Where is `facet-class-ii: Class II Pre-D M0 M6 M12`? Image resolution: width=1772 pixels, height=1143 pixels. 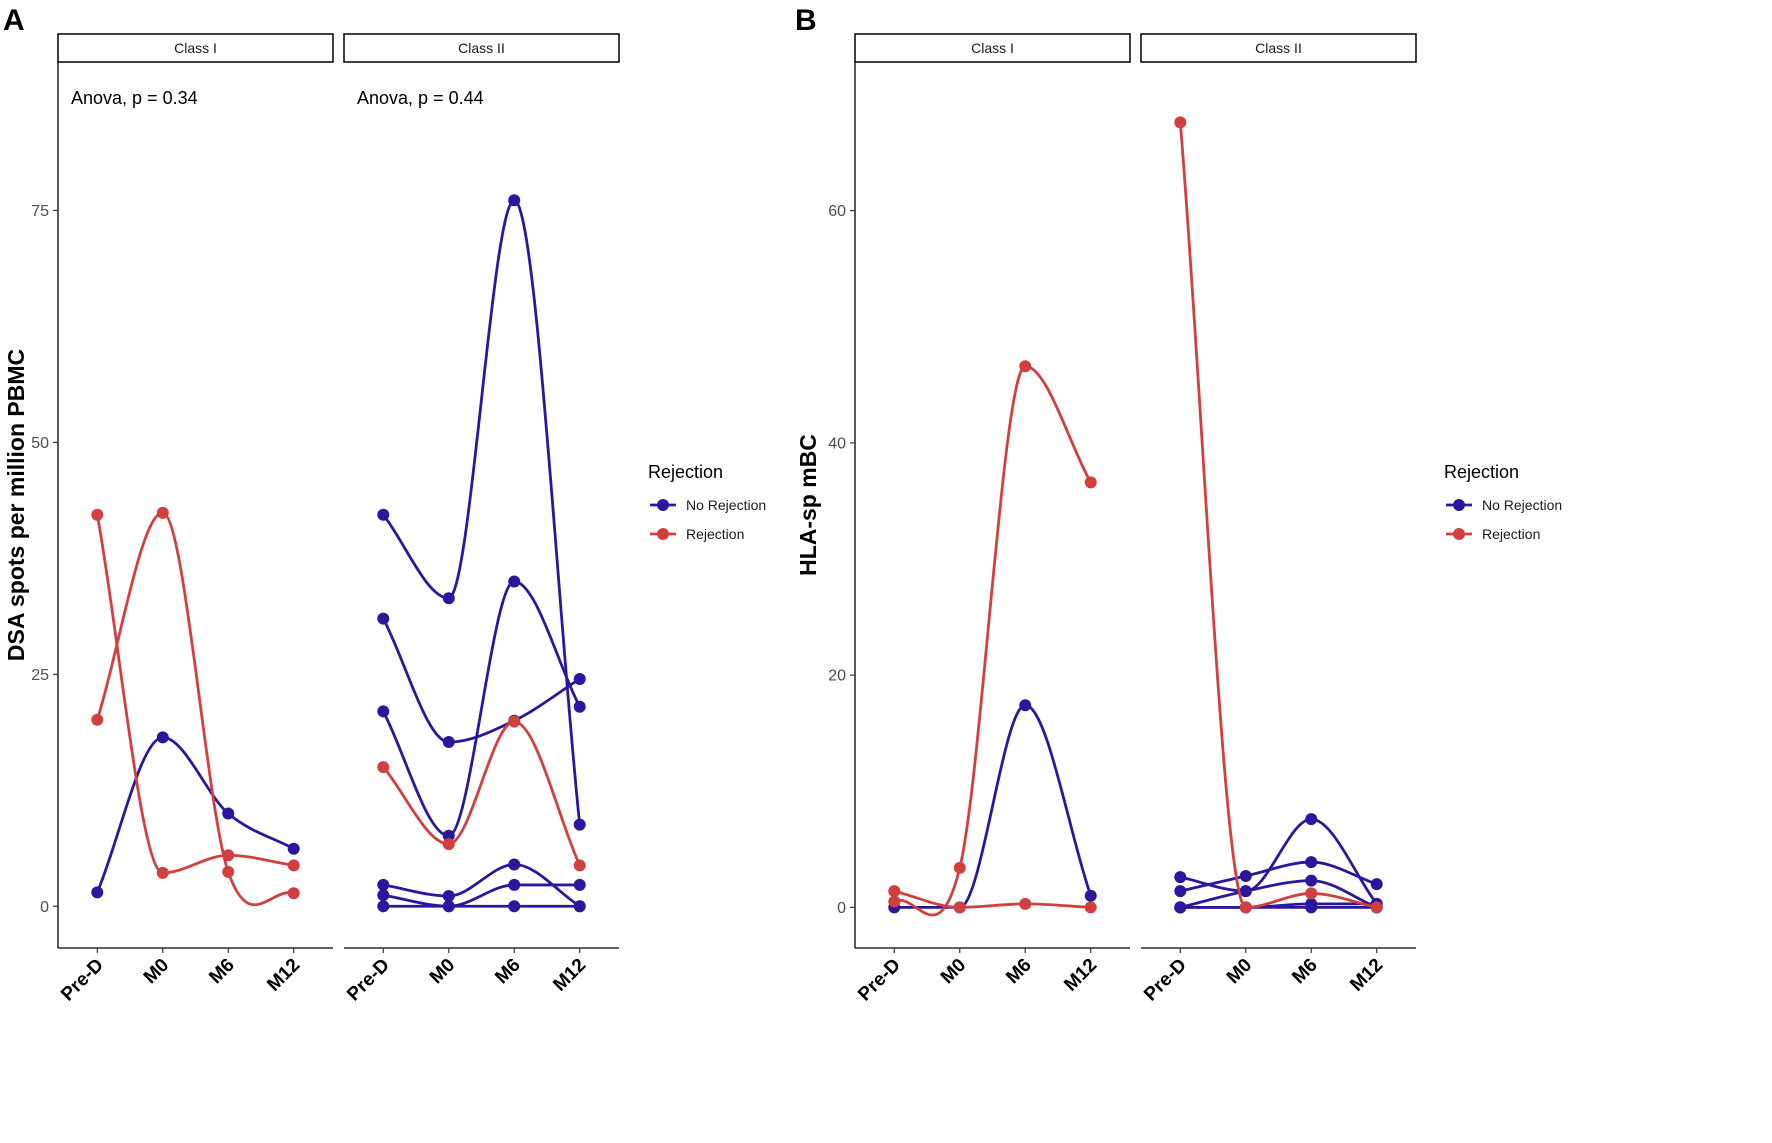 facet-class-ii: Class II Pre-D M0 M6 M12 is located at coordinates (1278, 519).